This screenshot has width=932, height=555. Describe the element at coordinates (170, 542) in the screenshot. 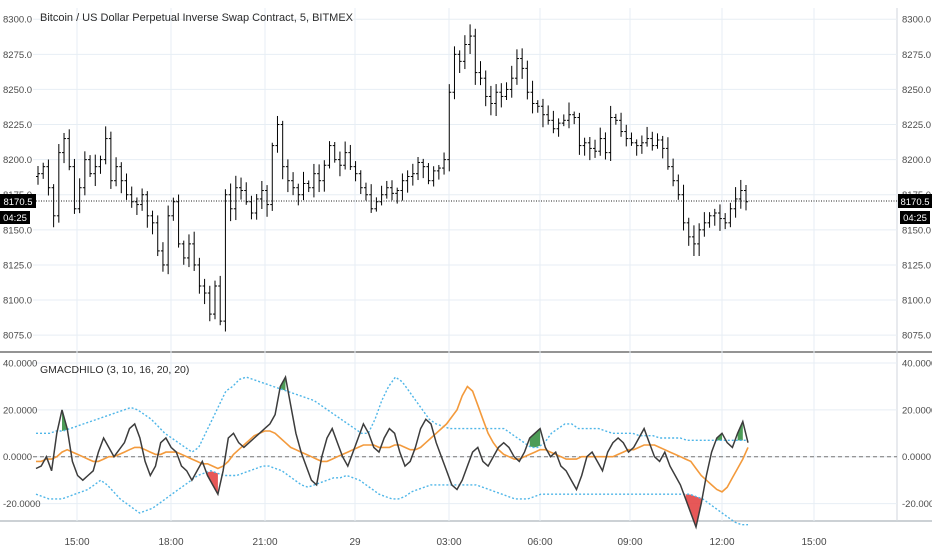

I see `x-tick-label: 18:00` at that location.